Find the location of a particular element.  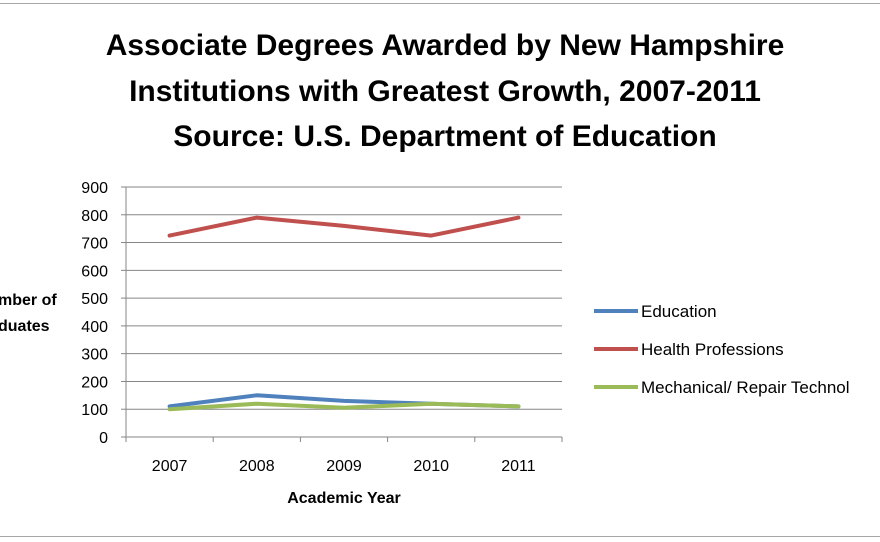

legend-entry-label: Mechanical/ Repair Technol is located at coordinates (745, 387).